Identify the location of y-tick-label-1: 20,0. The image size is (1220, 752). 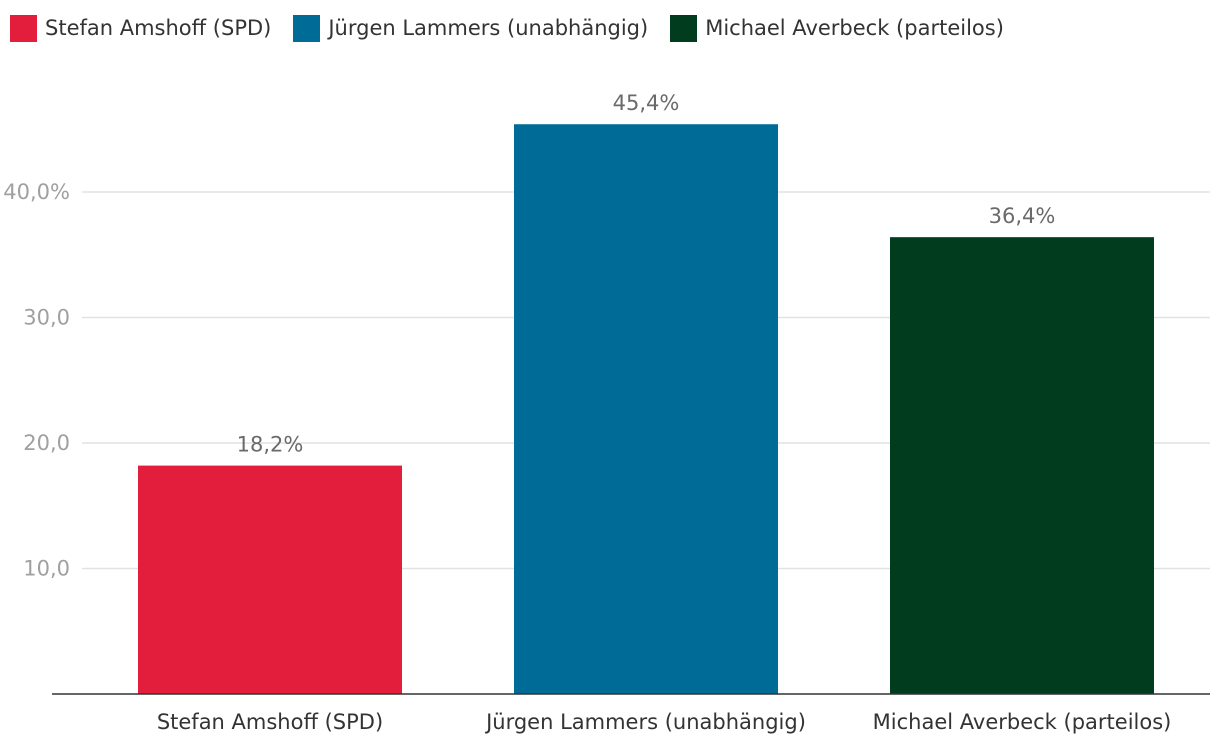
(46, 443).